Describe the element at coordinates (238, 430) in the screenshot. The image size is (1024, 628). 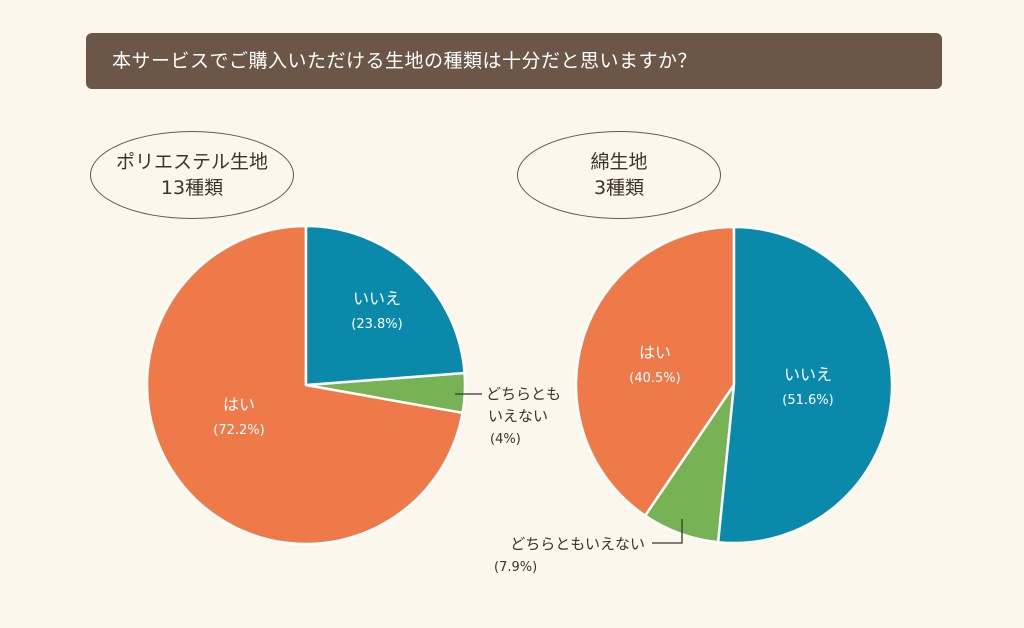
I see `slice-value: (72.2%)` at that location.